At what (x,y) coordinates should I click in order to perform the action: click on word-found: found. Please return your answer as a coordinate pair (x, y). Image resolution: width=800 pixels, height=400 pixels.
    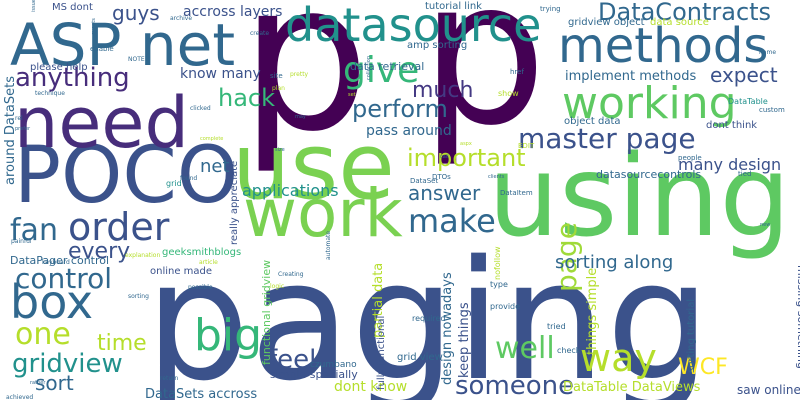
    Looking at the image, I should click on (188, 178).